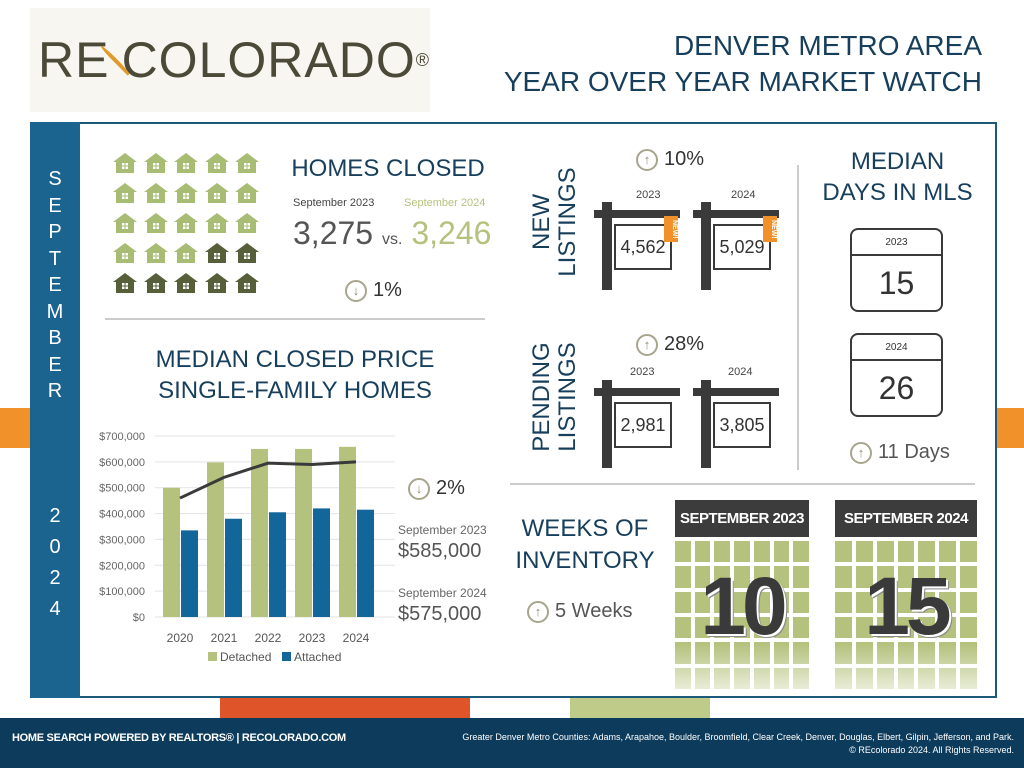  What do you see at coordinates (442, 593) in the screenshot?
I see `median-price-label-2024: September 2024` at bounding box center [442, 593].